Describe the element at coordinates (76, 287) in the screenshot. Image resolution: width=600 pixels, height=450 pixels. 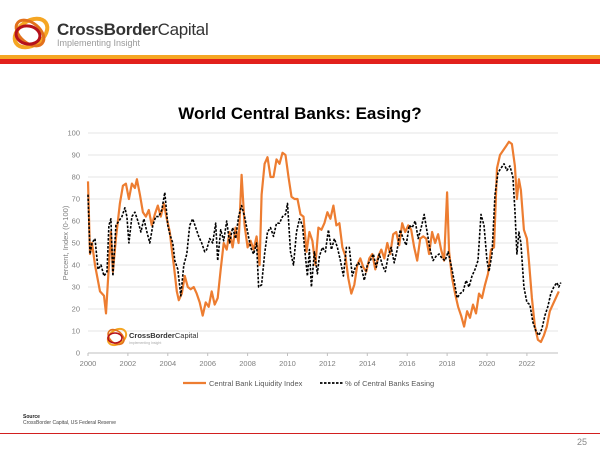
I see `y-tick-label: 30` at that location.